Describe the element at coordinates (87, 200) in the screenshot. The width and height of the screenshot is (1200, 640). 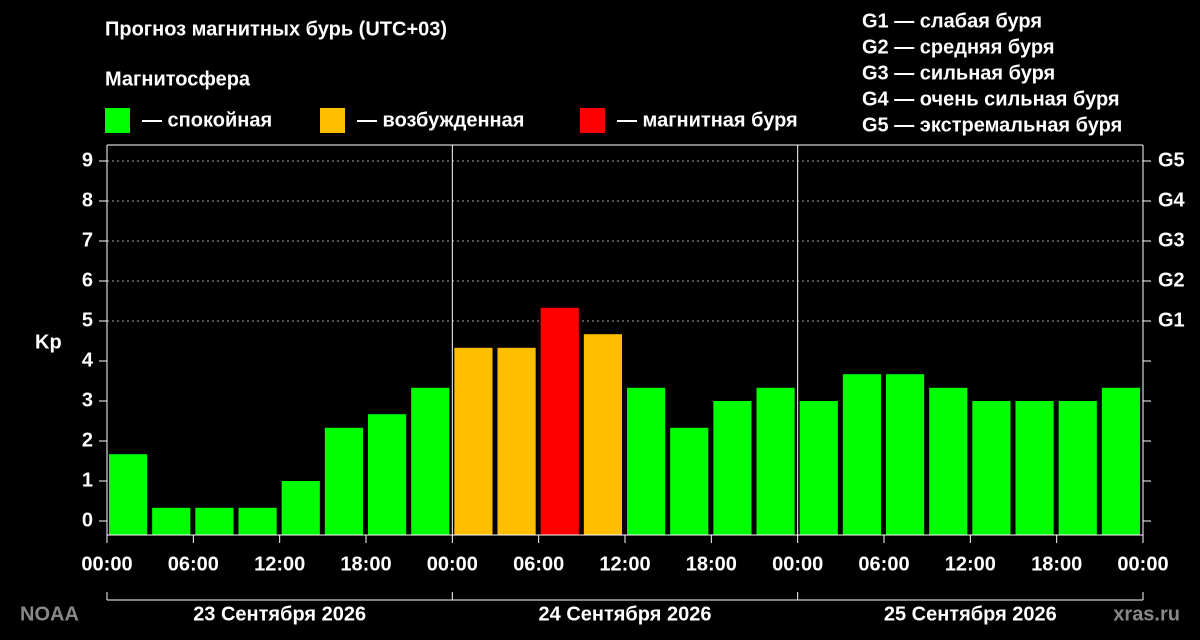
I see `y-tick-label: 8` at that location.